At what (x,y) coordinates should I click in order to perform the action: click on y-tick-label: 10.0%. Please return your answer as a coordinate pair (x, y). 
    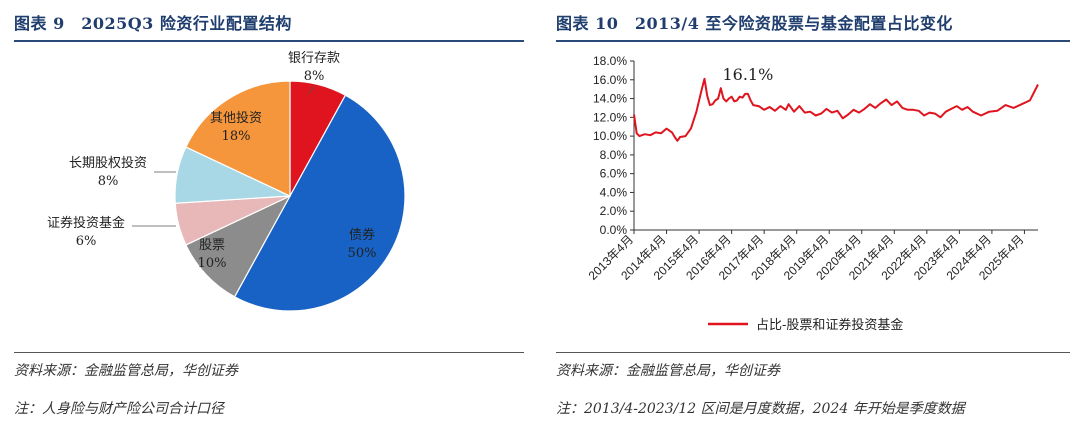
    Looking at the image, I should click on (610, 136).